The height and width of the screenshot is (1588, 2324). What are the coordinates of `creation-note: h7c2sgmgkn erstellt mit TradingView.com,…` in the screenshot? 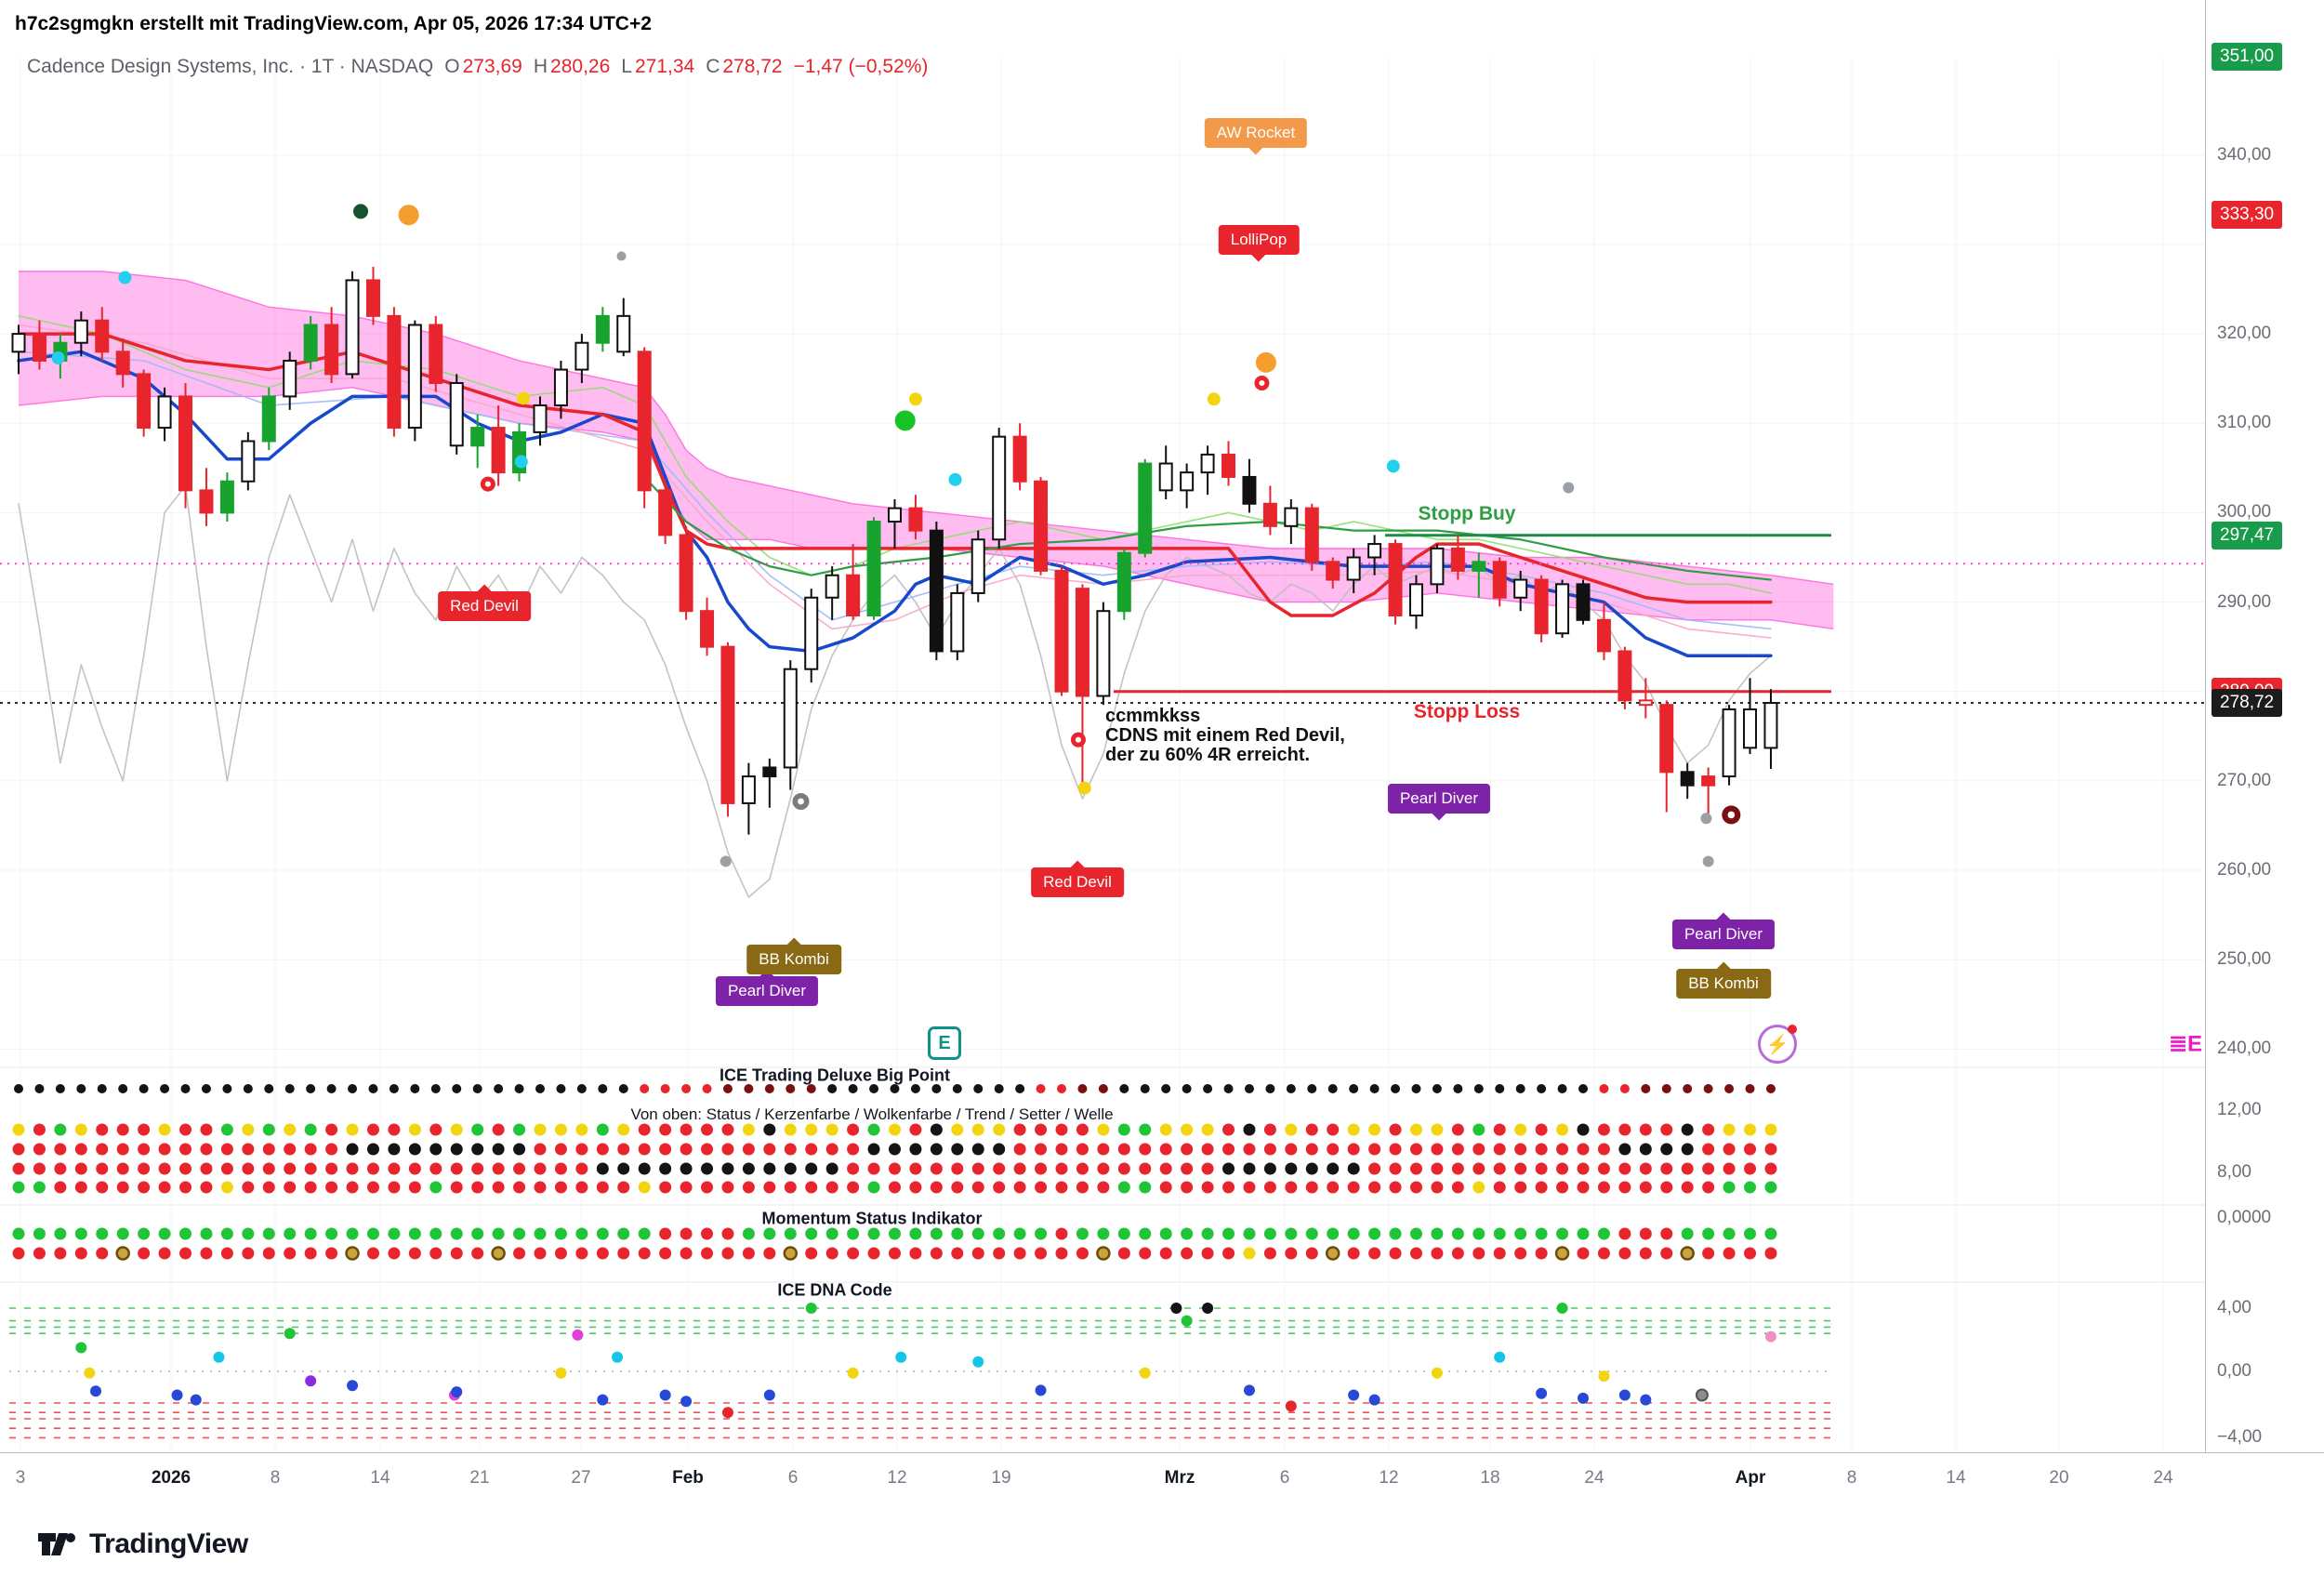 It's located at (333, 23).